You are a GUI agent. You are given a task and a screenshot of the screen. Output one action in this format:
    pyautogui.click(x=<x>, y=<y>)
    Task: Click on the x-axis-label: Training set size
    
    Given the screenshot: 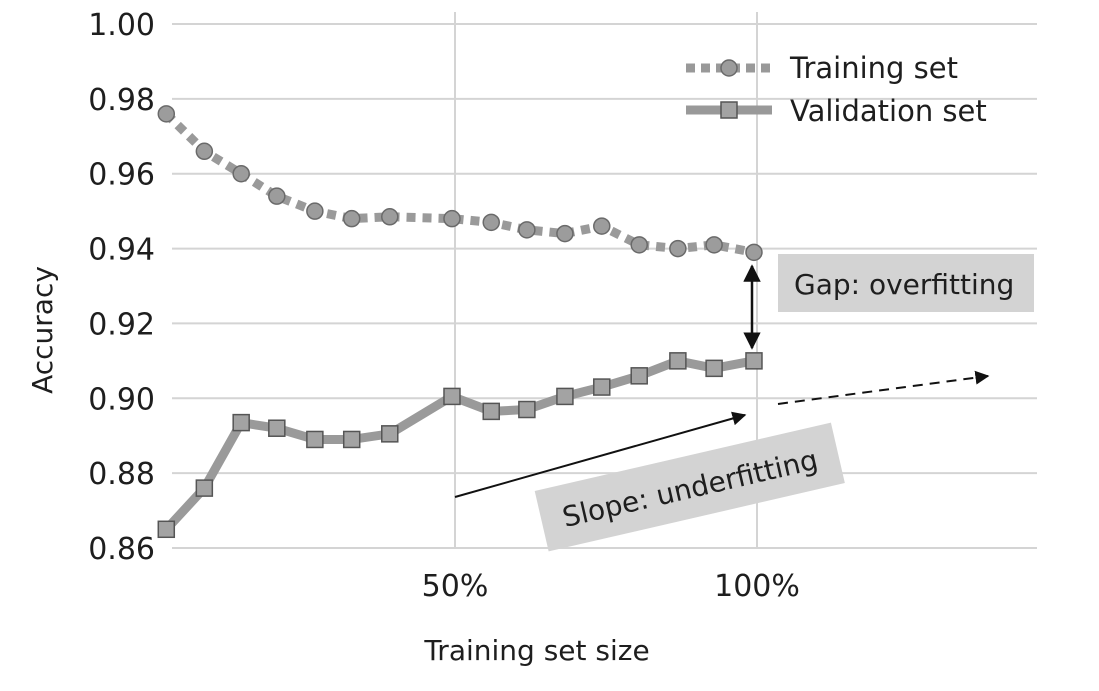 What is the action you would take?
    pyautogui.click(x=536, y=650)
    